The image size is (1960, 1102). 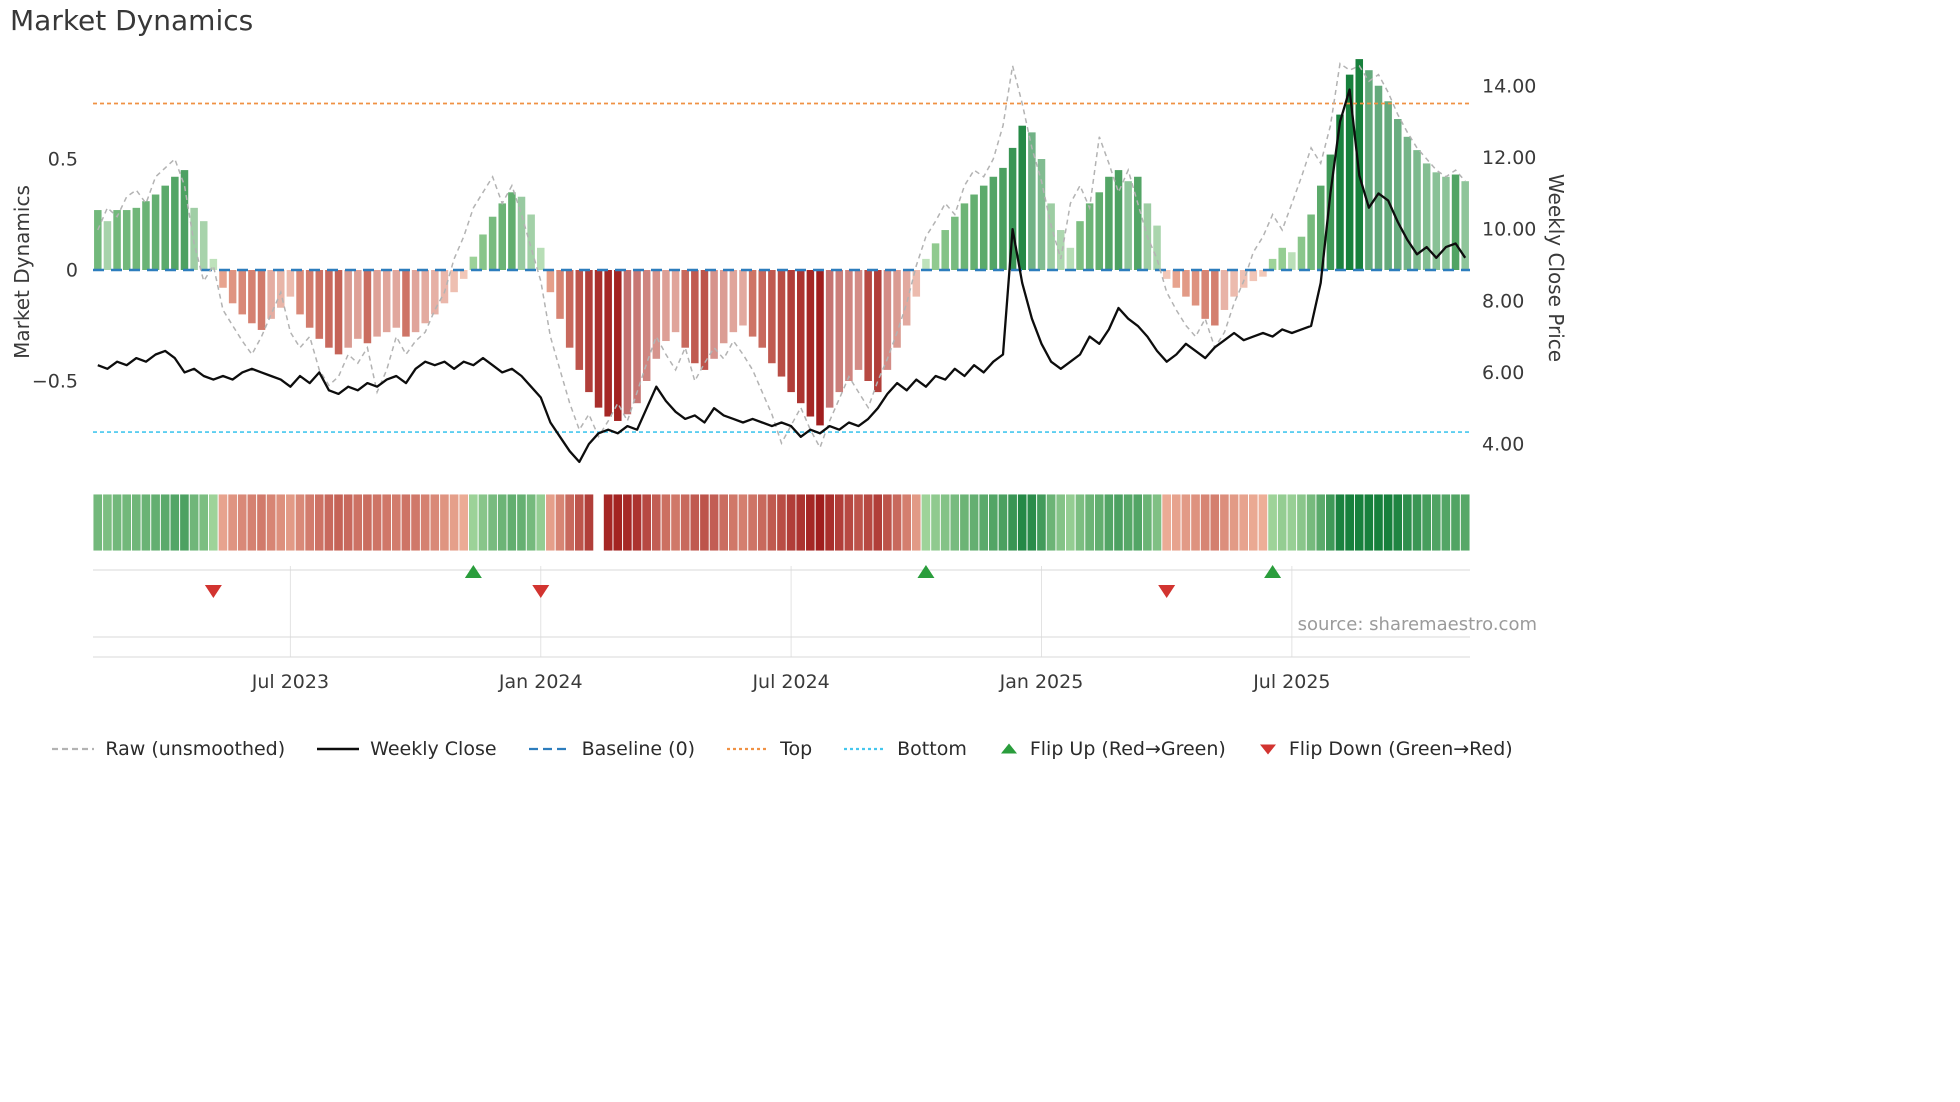 What do you see at coordinates (55, 382) in the screenshot?
I see `svg-text: −0.5` at bounding box center [55, 382].